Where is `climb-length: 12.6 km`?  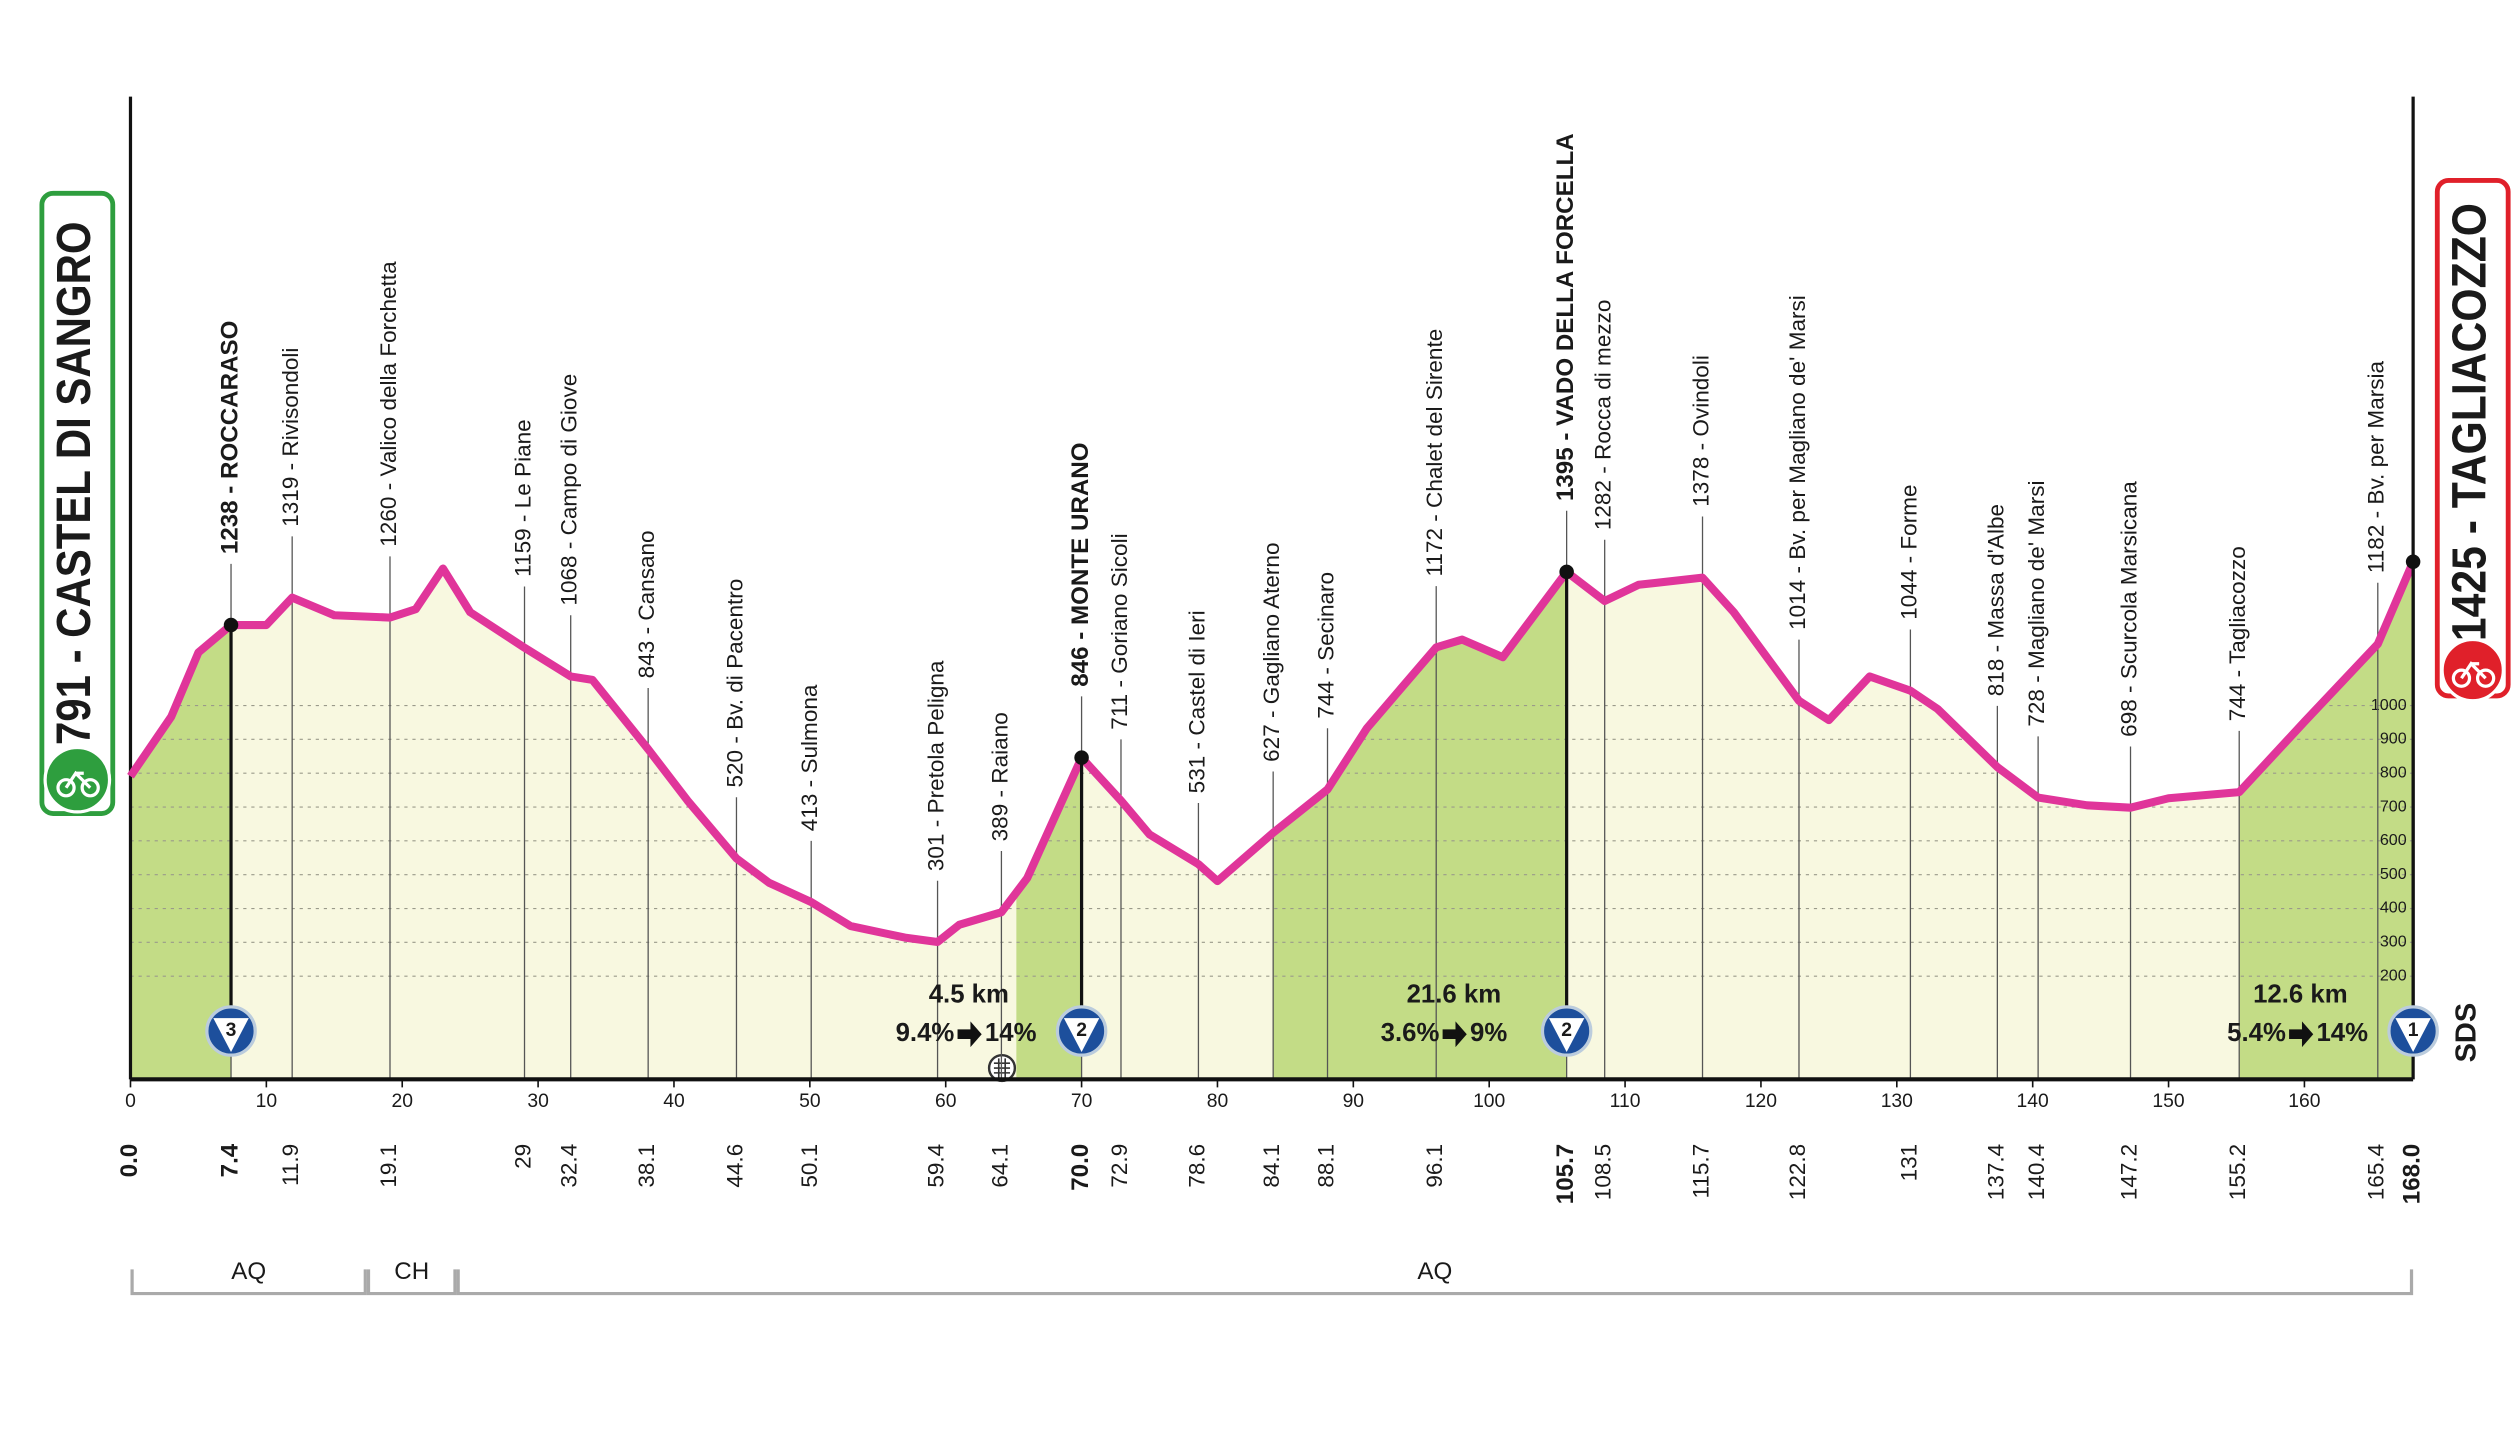 climb-length: 12.6 km is located at coordinates (2300, 994).